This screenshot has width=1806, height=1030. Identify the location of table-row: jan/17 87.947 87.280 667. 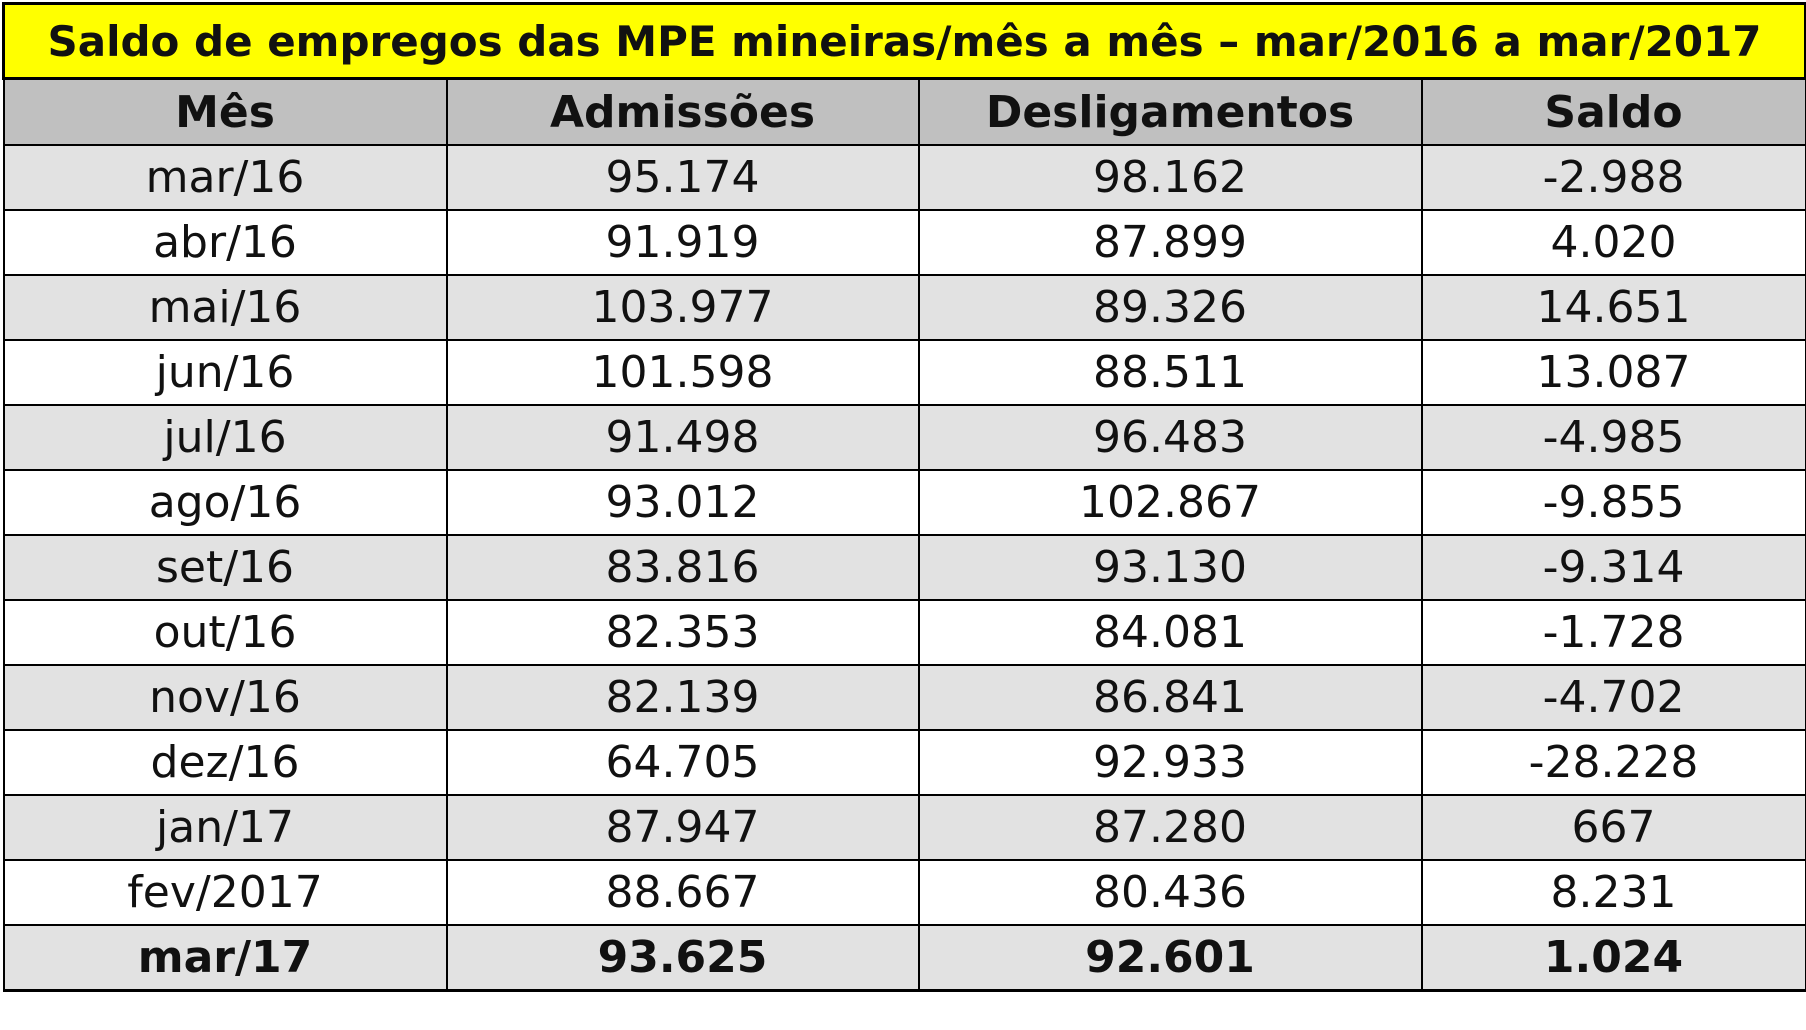
(904, 827).